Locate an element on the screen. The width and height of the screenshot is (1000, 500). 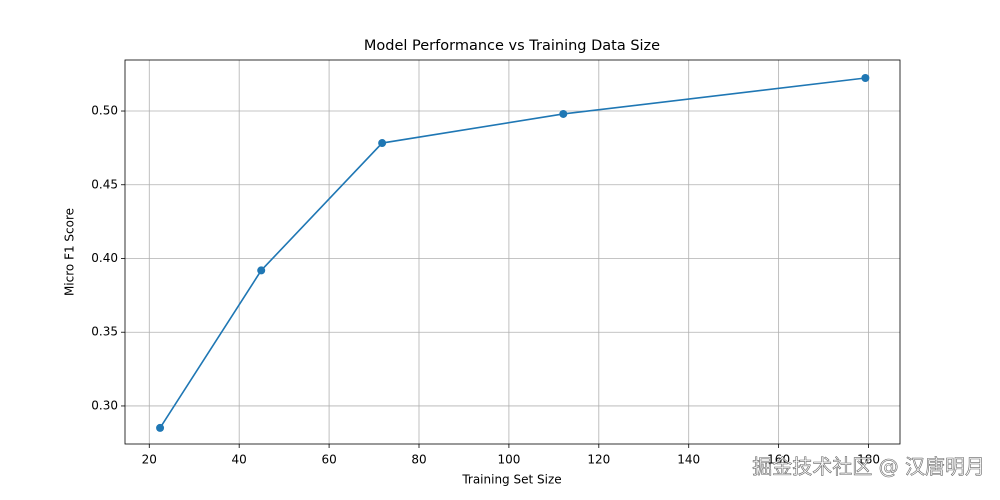
x-tick-label: 140 is located at coordinates (688, 460).